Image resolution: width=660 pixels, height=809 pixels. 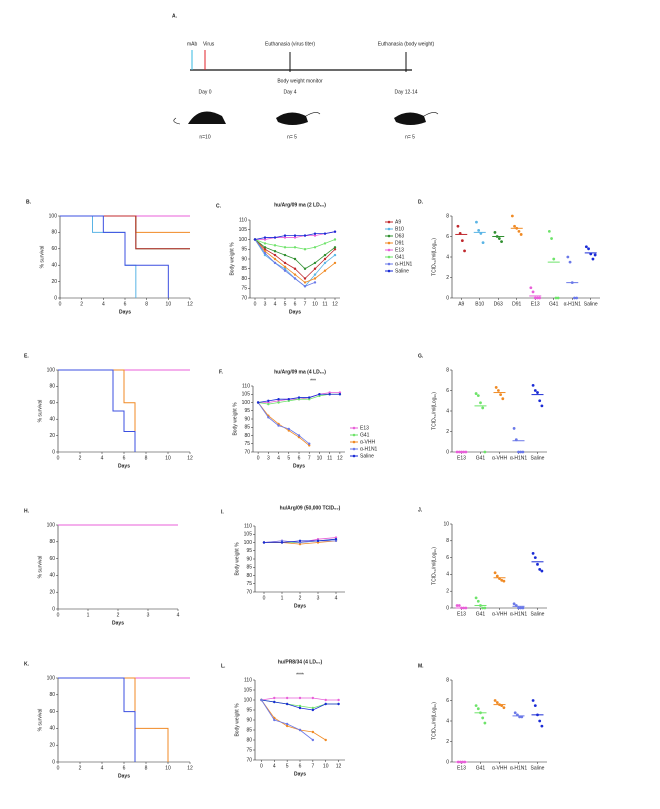 What do you see at coordinates (500, 768) in the screenshot?
I see `x-tick-label: α-VHH` at bounding box center [500, 768].